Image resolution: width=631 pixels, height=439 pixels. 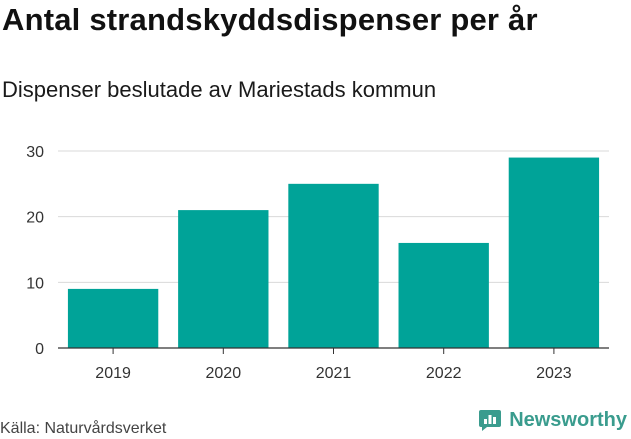 I want to click on y-tick-label: 20, so click(x=35, y=218).